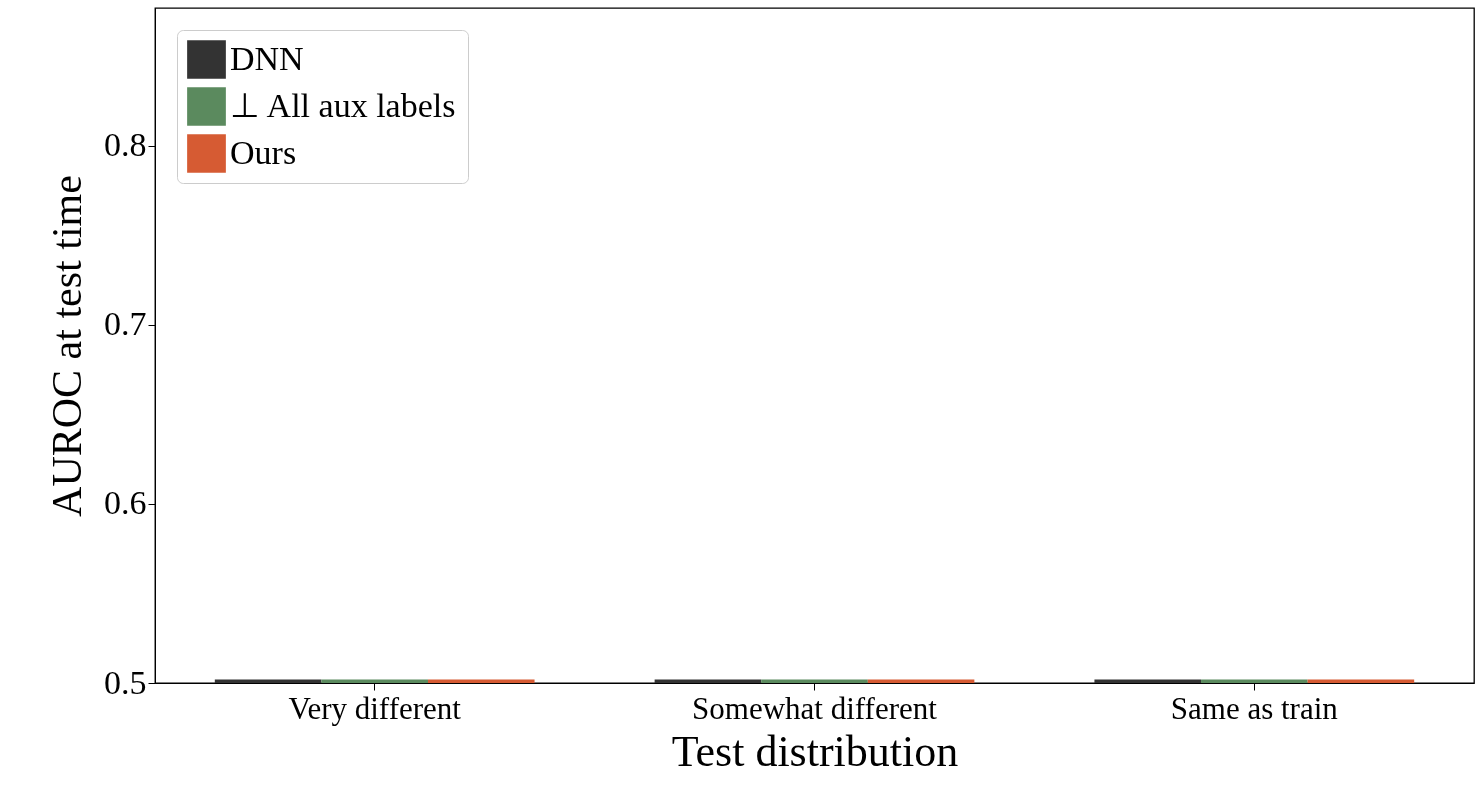 This screenshot has width=1475, height=796. What do you see at coordinates (1254, 708) in the screenshot?
I see `x-tick-label: Same as train` at bounding box center [1254, 708].